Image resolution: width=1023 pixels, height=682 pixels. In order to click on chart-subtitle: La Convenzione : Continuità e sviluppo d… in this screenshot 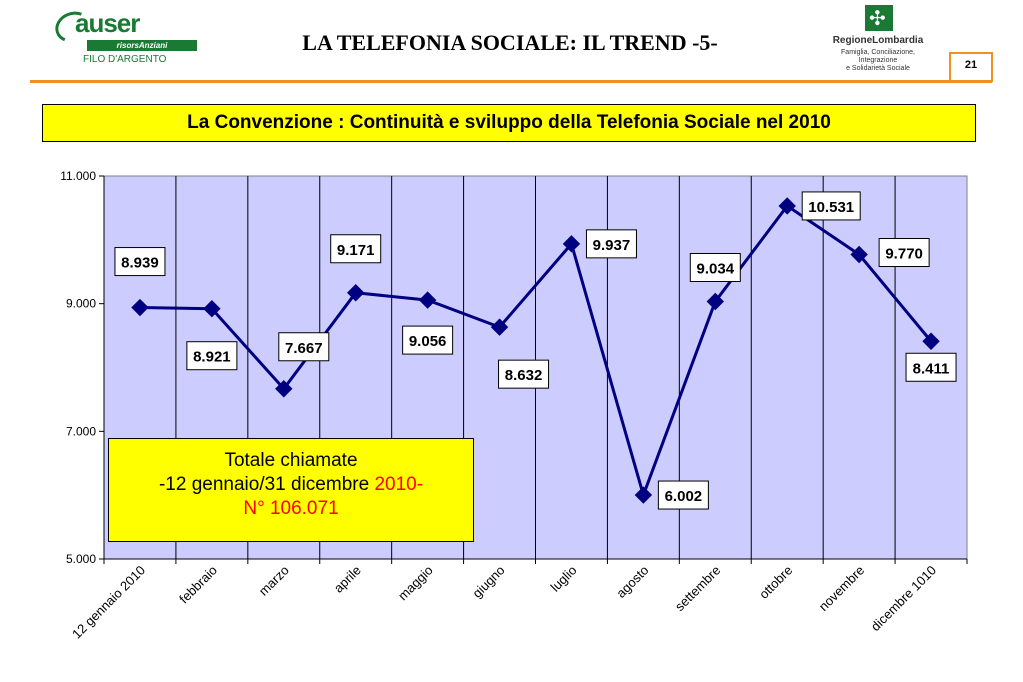, I will do `click(509, 123)`.